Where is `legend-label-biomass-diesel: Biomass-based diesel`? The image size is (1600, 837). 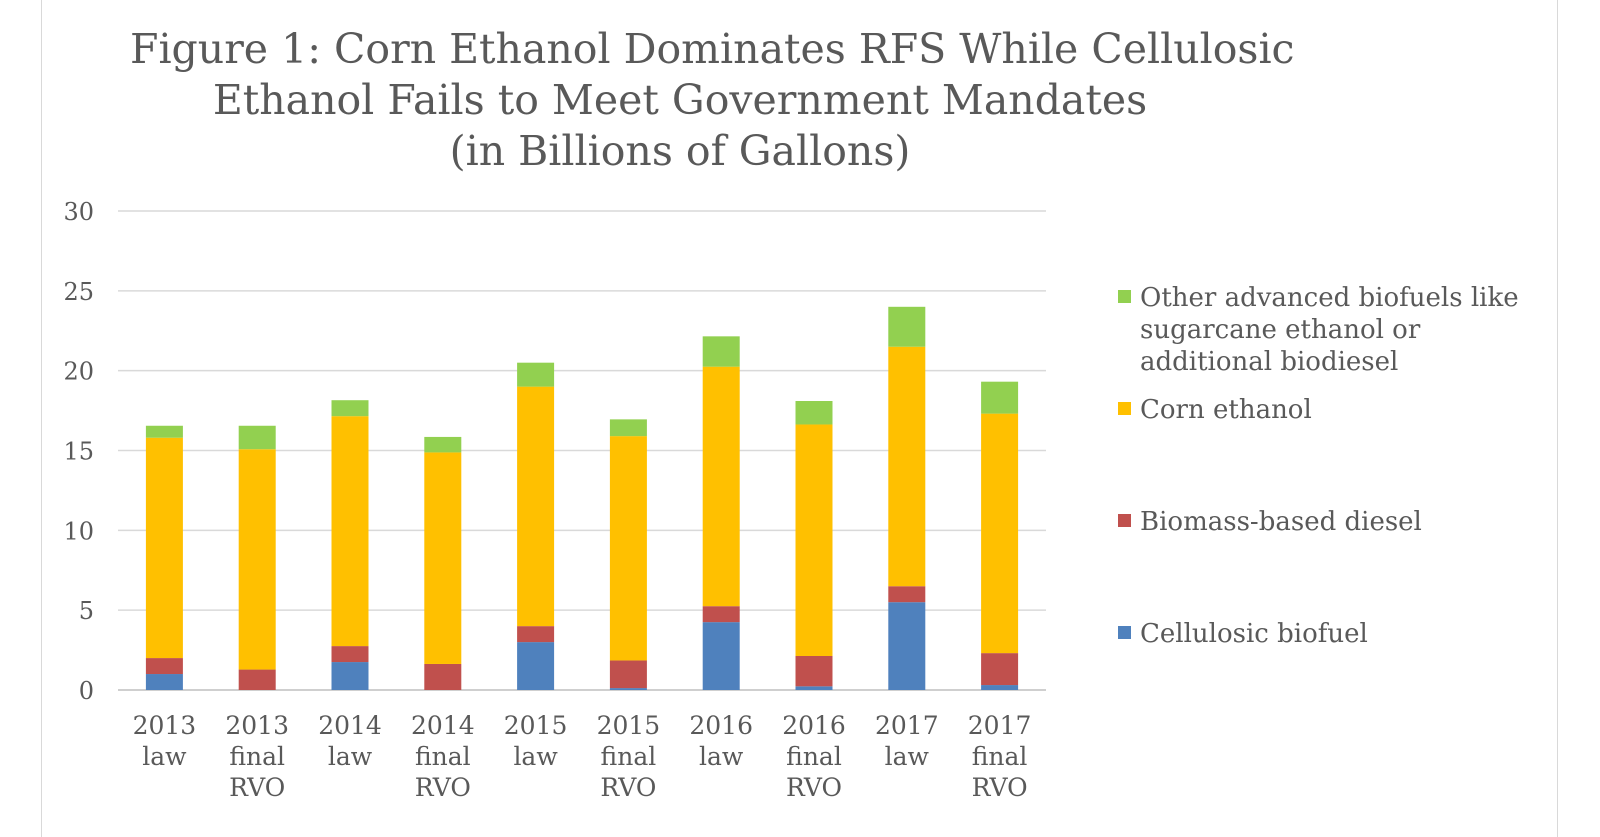
legend-label-biomass-diesel: Biomass-based diesel is located at coordinates (1281, 522).